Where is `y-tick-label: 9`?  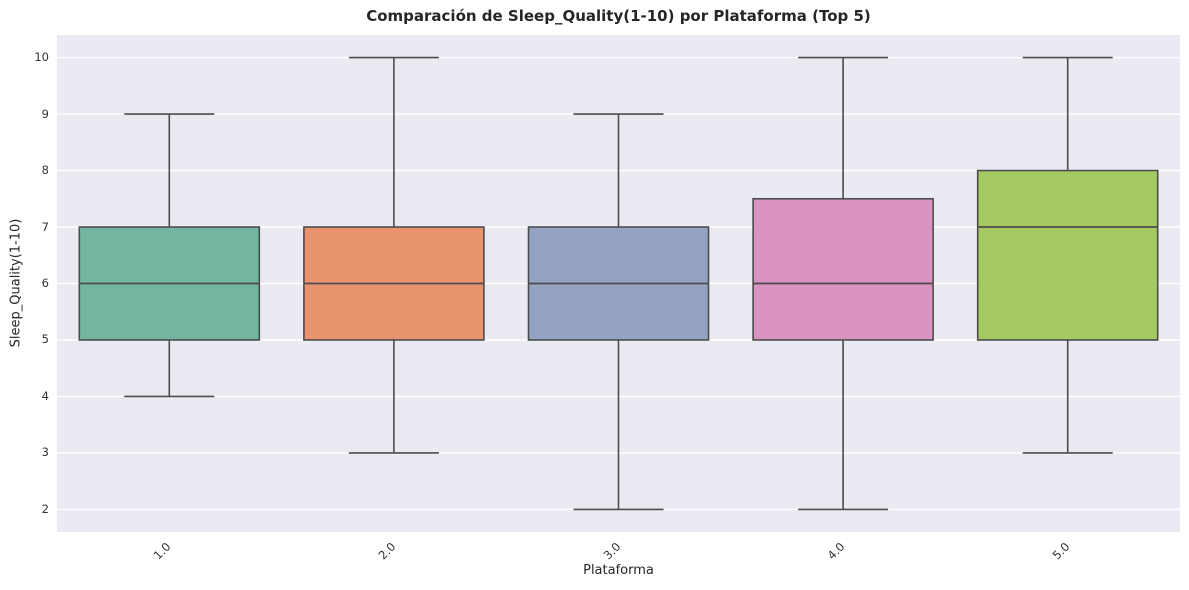
y-tick-label: 9 is located at coordinates (45, 113).